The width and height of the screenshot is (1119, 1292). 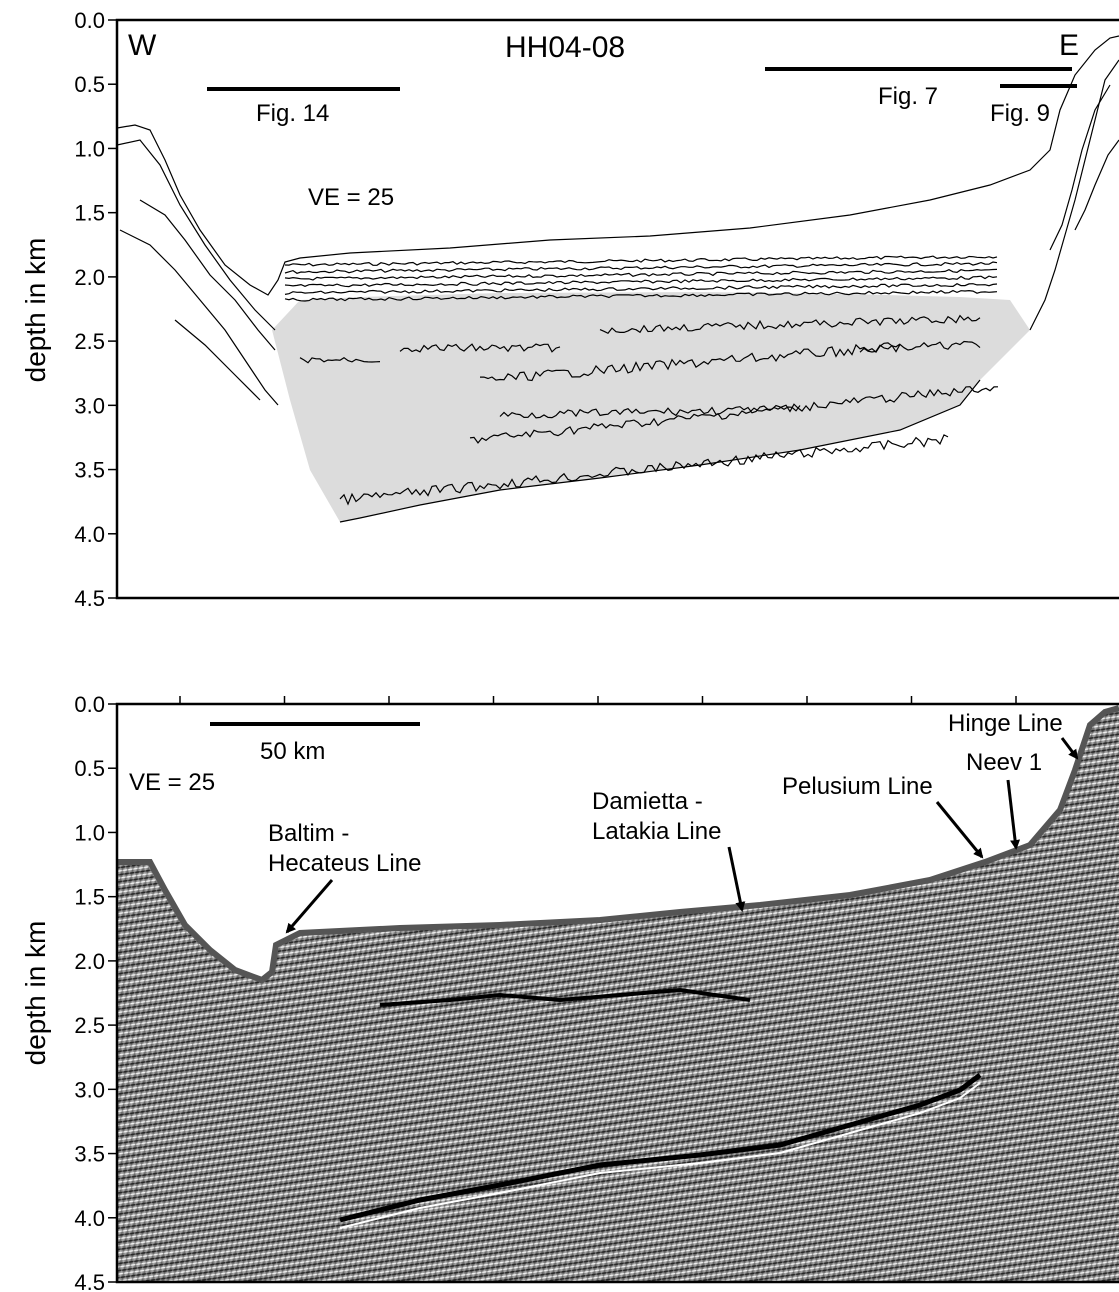 What do you see at coordinates (736, 879) in the screenshot?
I see `damietta-arrow` at bounding box center [736, 879].